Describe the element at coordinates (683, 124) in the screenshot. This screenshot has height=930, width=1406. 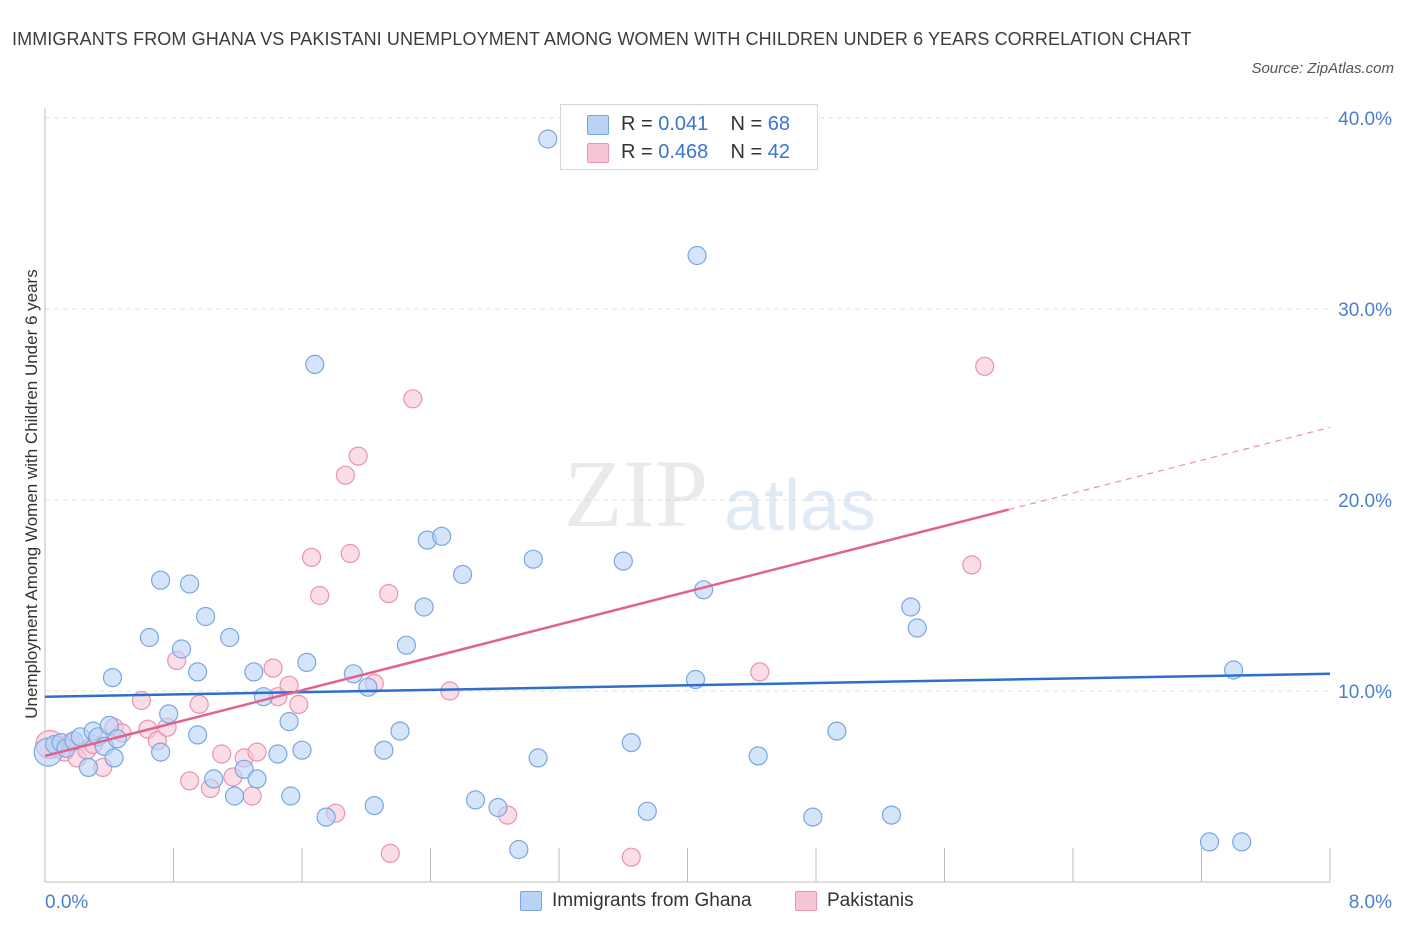
I see `legend-r-value-ghana: 0.041` at that location.